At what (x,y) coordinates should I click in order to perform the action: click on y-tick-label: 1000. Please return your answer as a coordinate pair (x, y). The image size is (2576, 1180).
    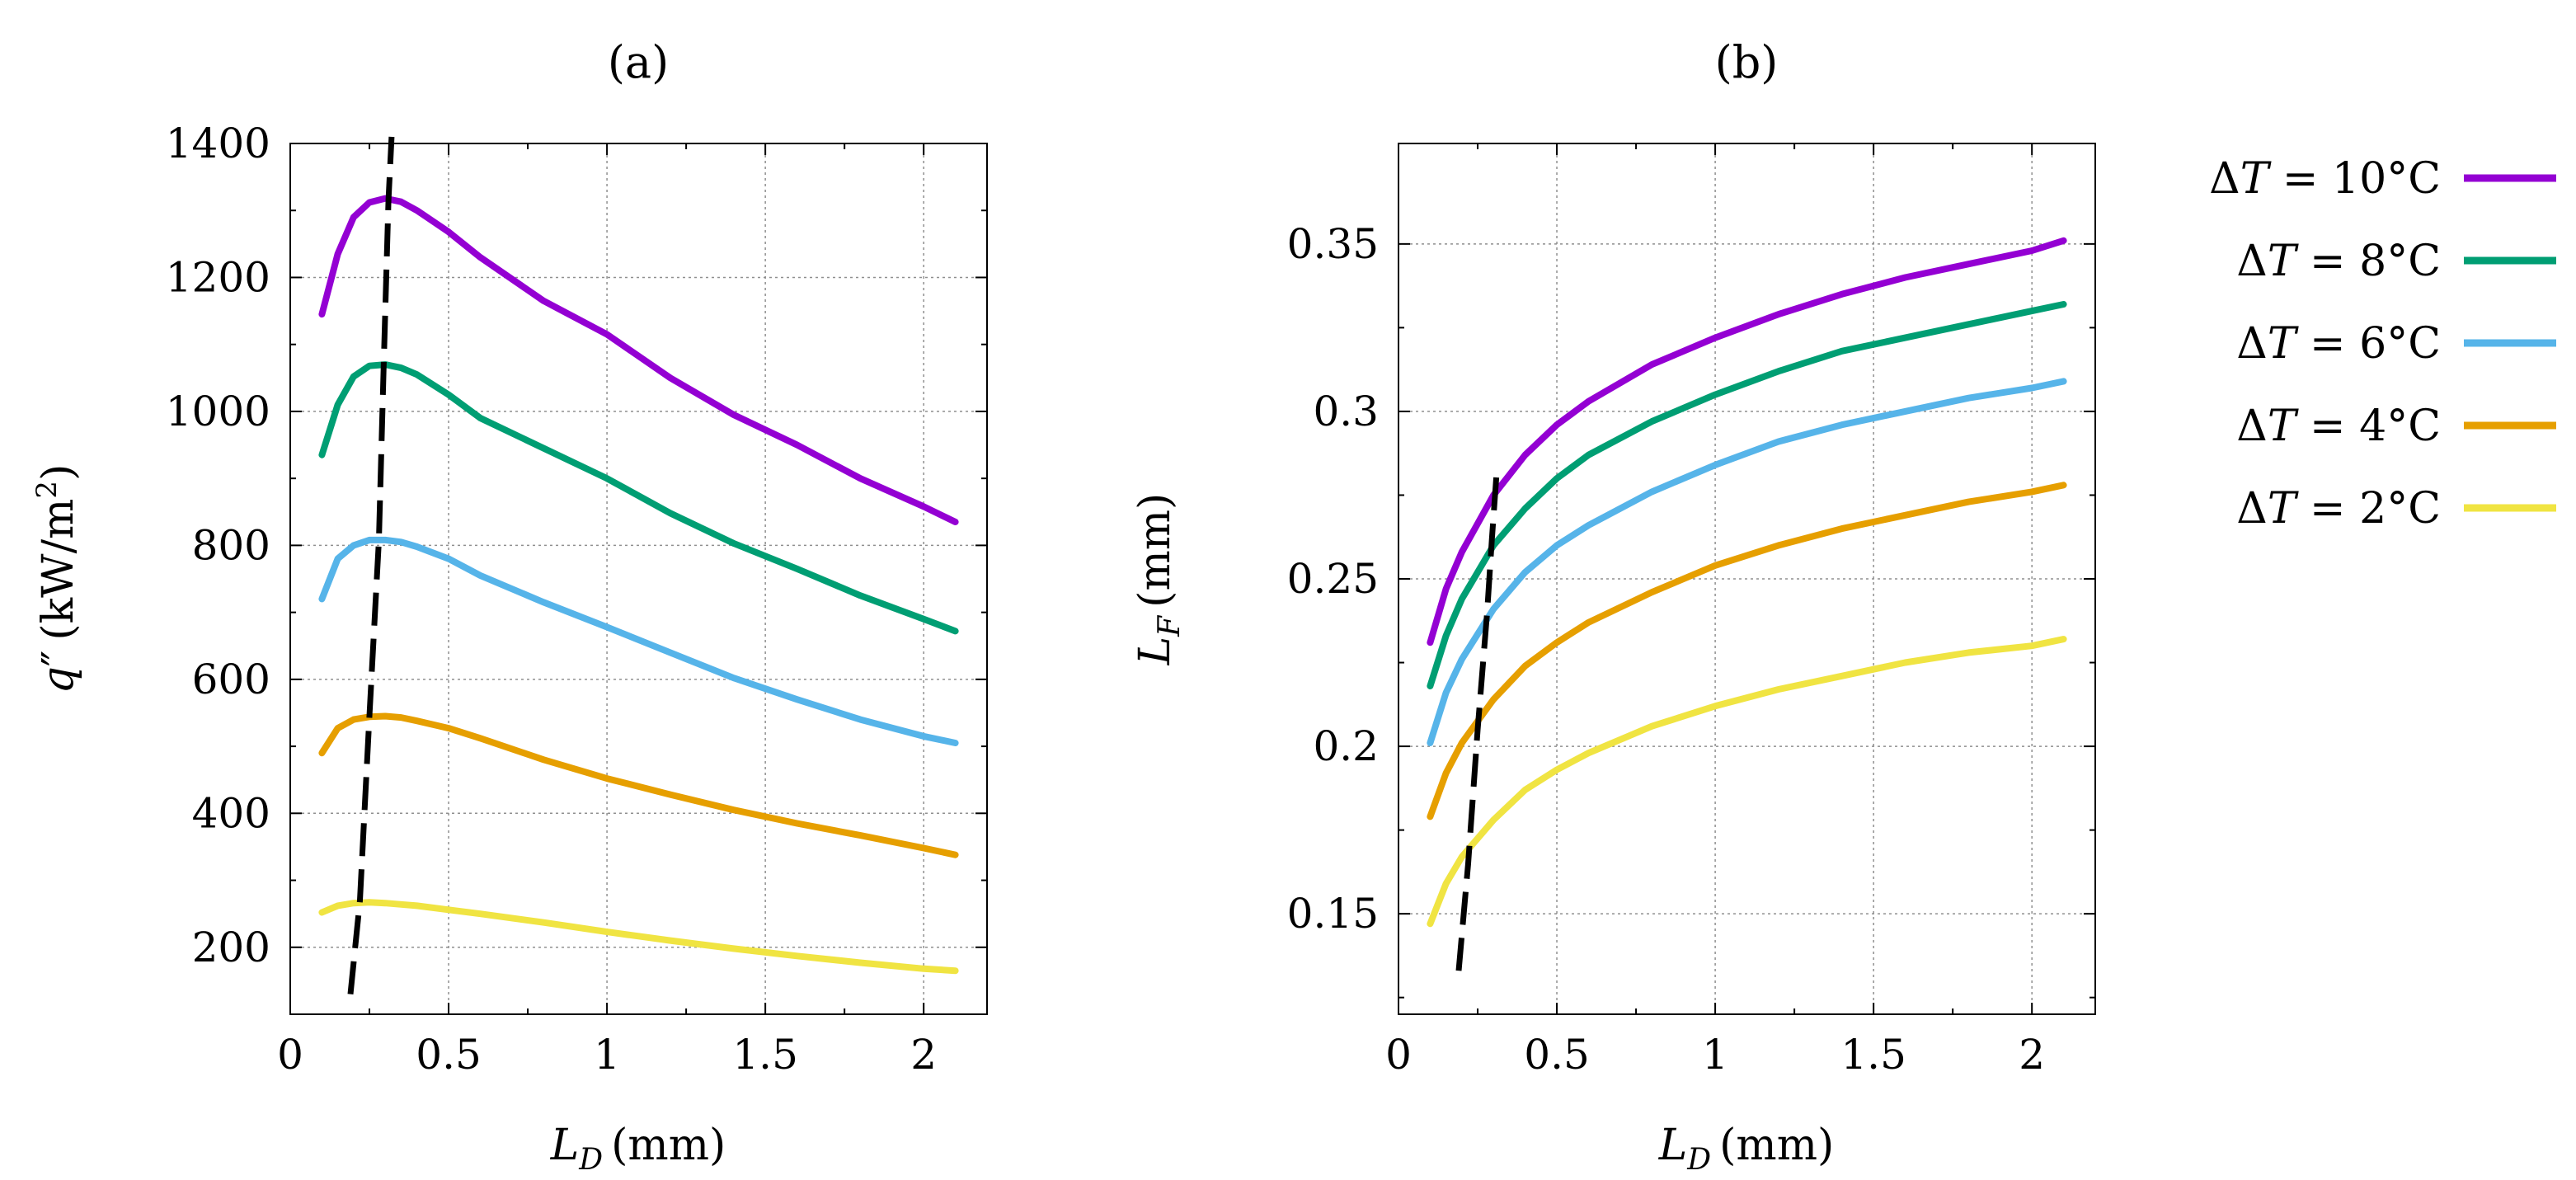
    Looking at the image, I should click on (218, 411).